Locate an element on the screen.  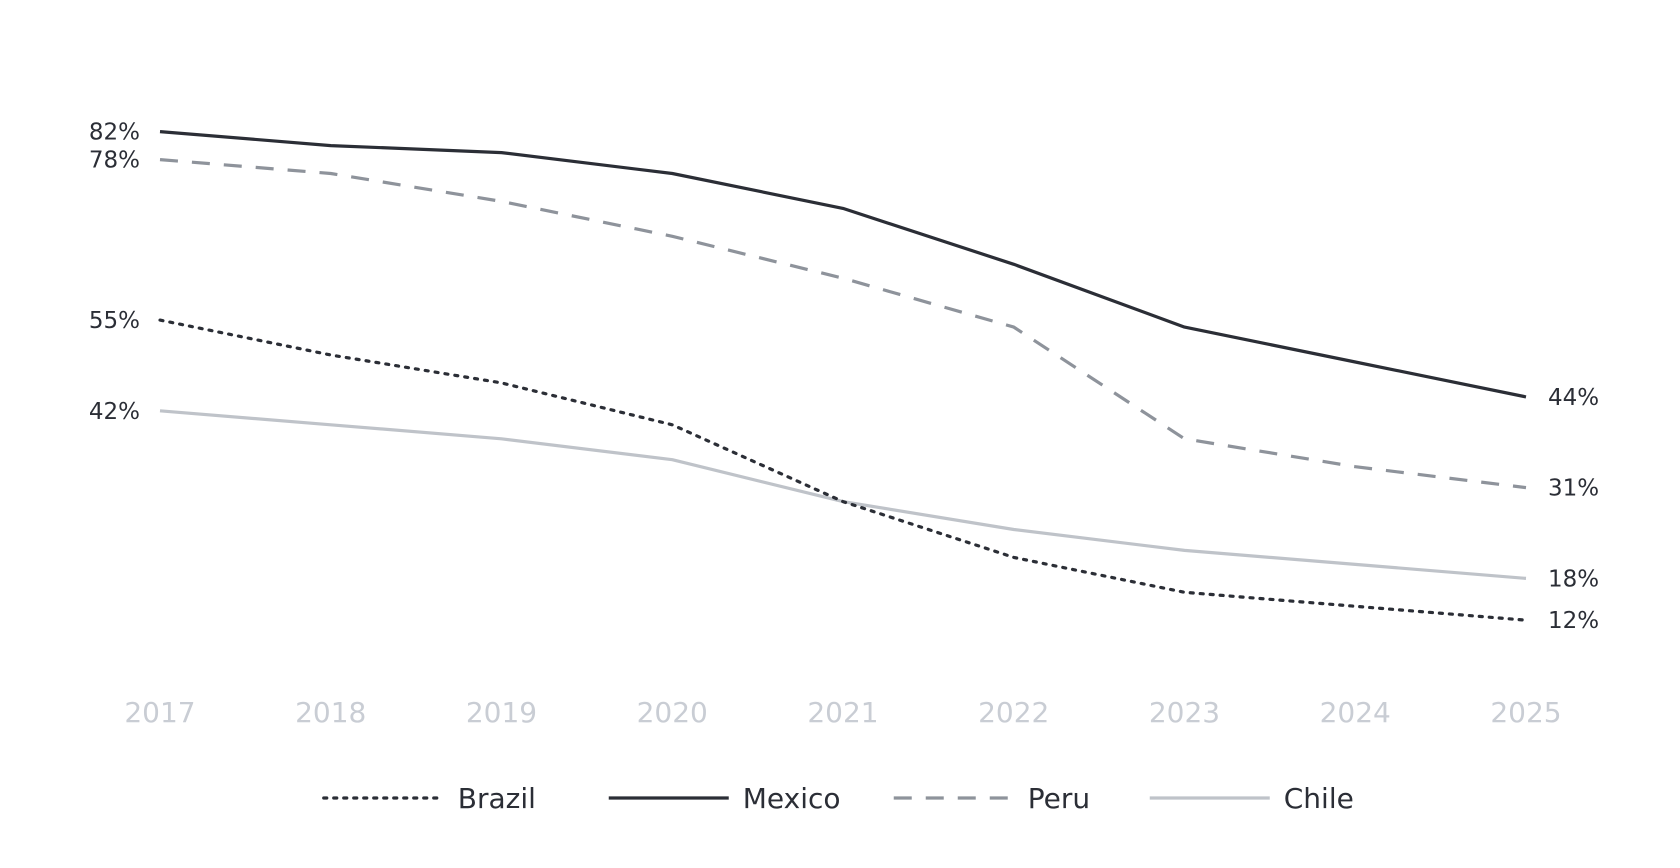
x-tick-label: 2024 is located at coordinates (1355, 712).